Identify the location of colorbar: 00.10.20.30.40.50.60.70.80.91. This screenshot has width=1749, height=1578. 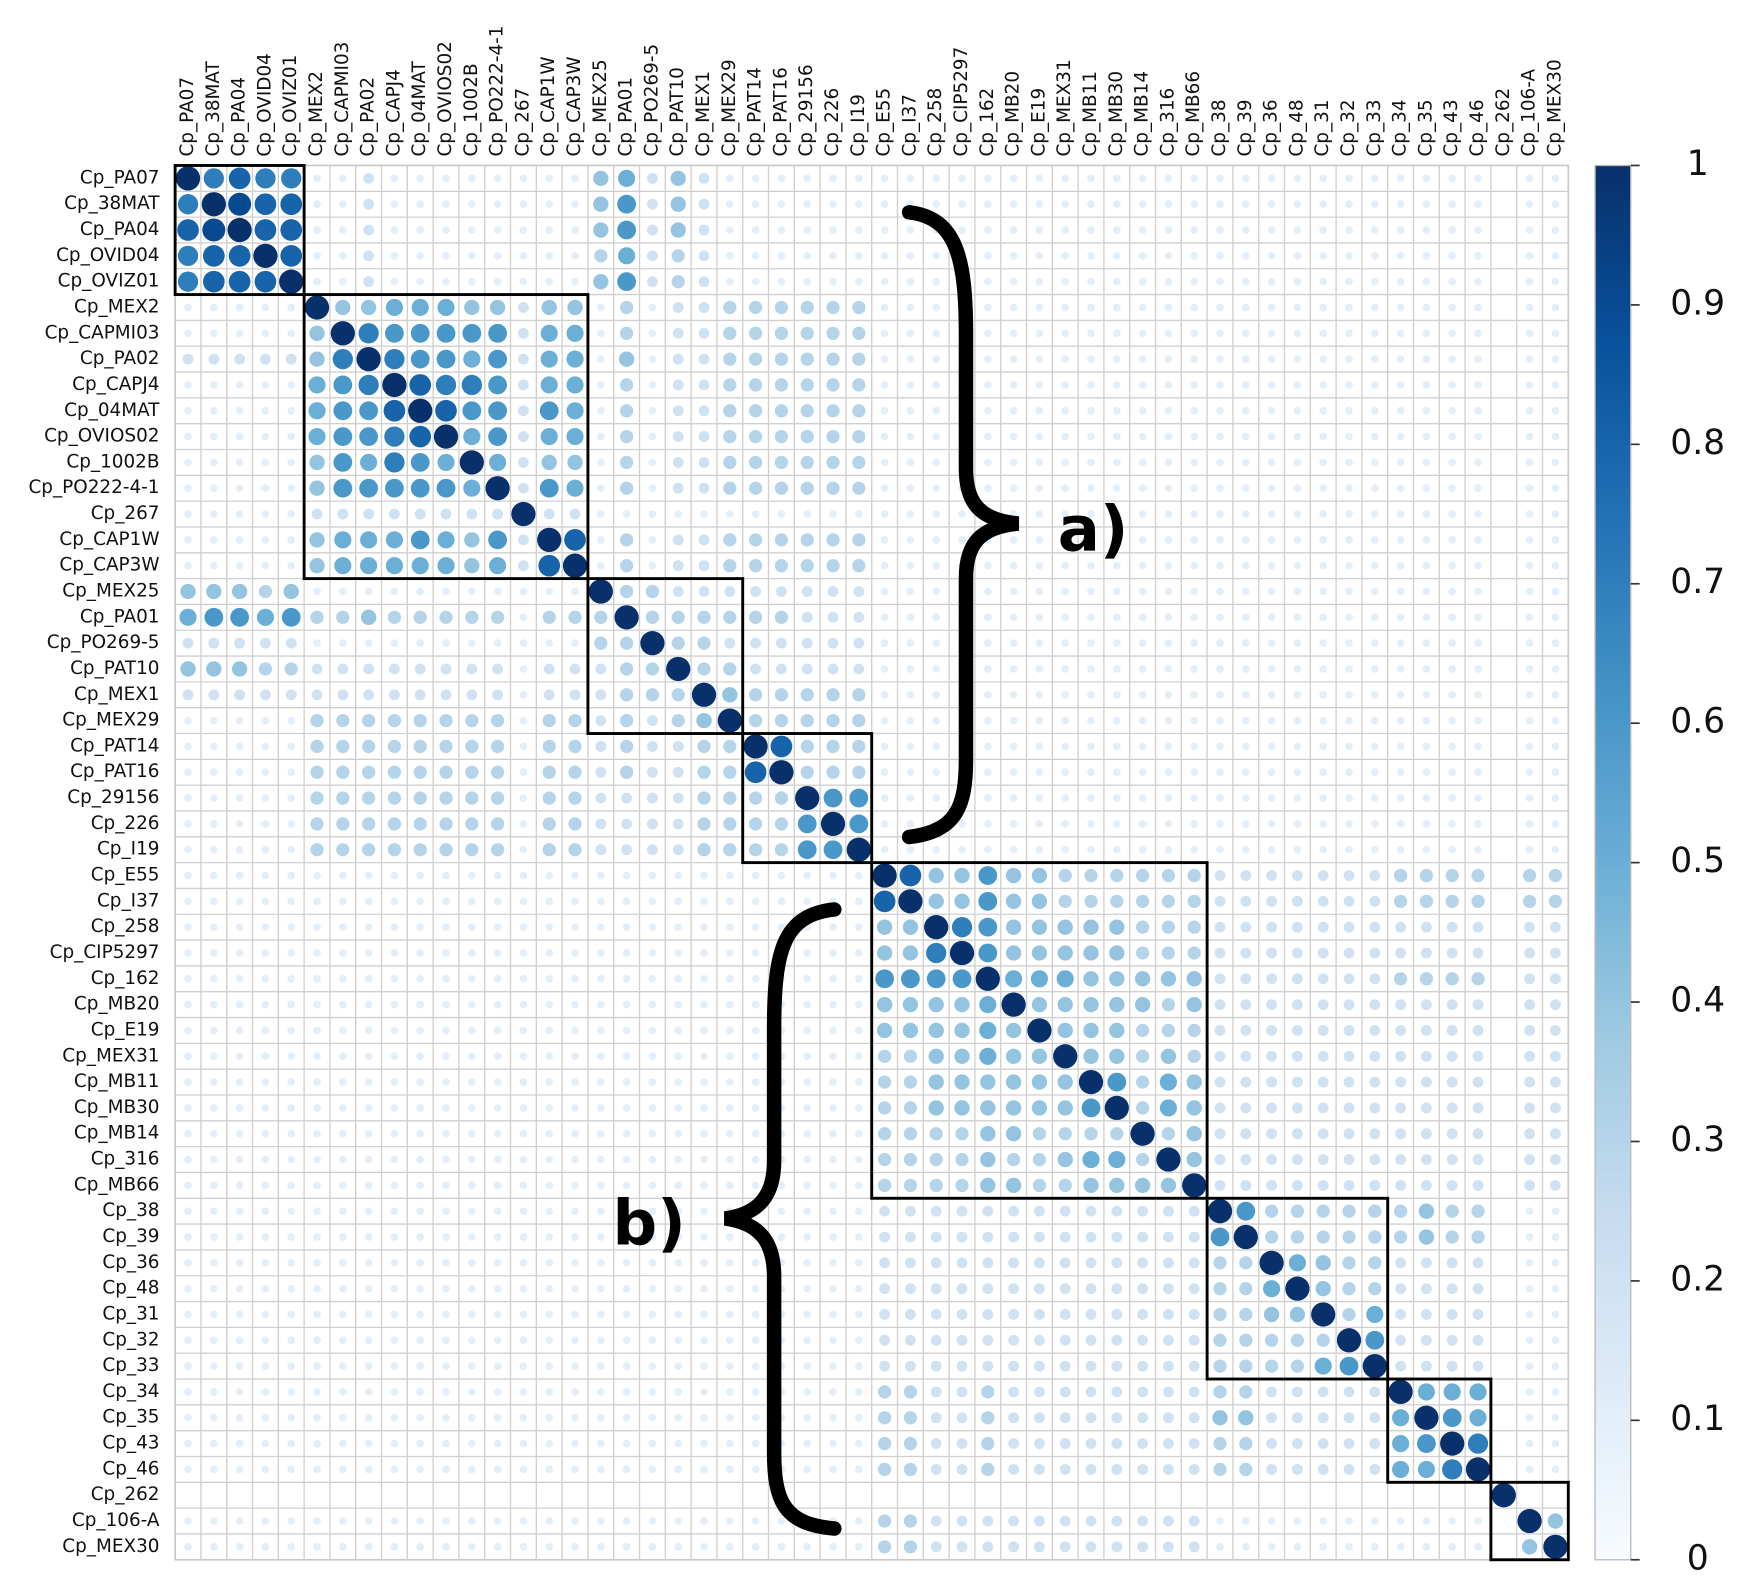
(1659, 861).